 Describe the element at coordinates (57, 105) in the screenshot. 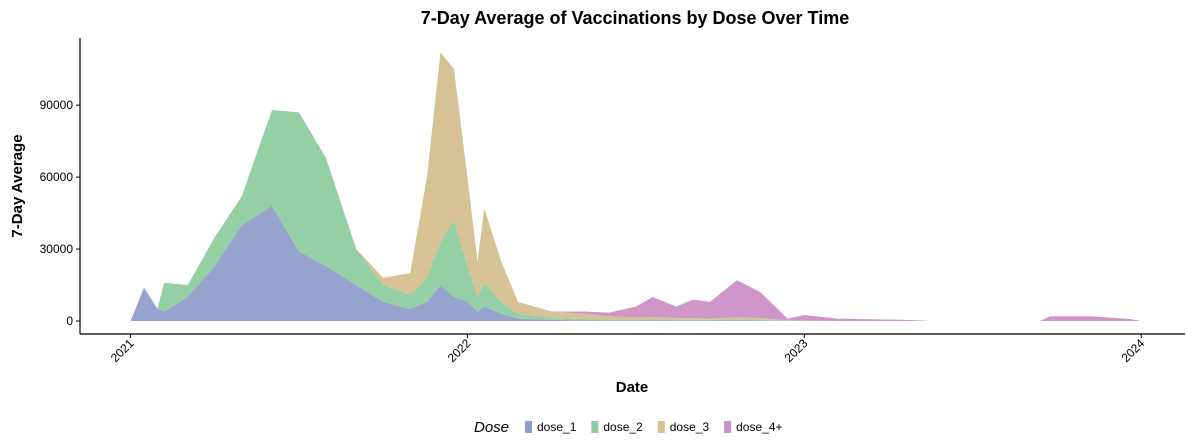

I see `y-tick-label: 90000` at that location.